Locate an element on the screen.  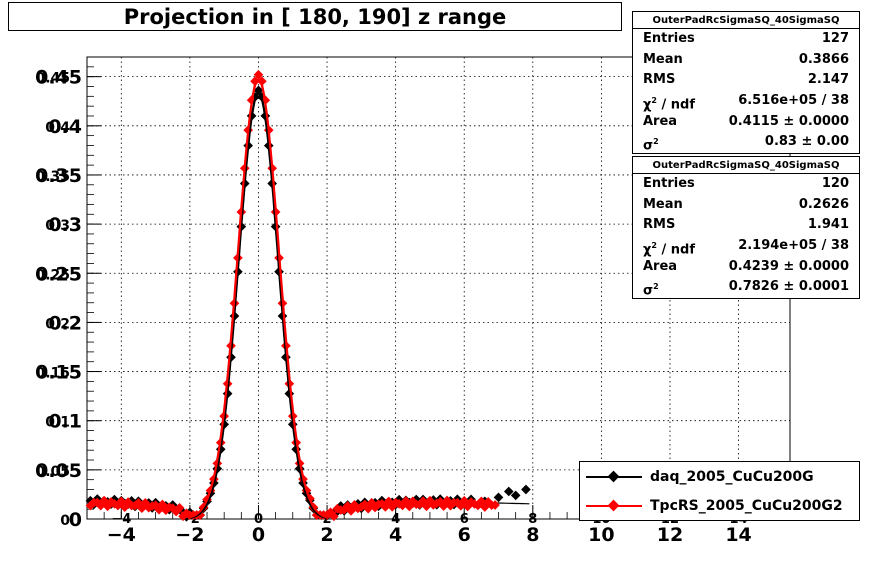
x-tick-label: 6 is located at coordinates (464, 535).